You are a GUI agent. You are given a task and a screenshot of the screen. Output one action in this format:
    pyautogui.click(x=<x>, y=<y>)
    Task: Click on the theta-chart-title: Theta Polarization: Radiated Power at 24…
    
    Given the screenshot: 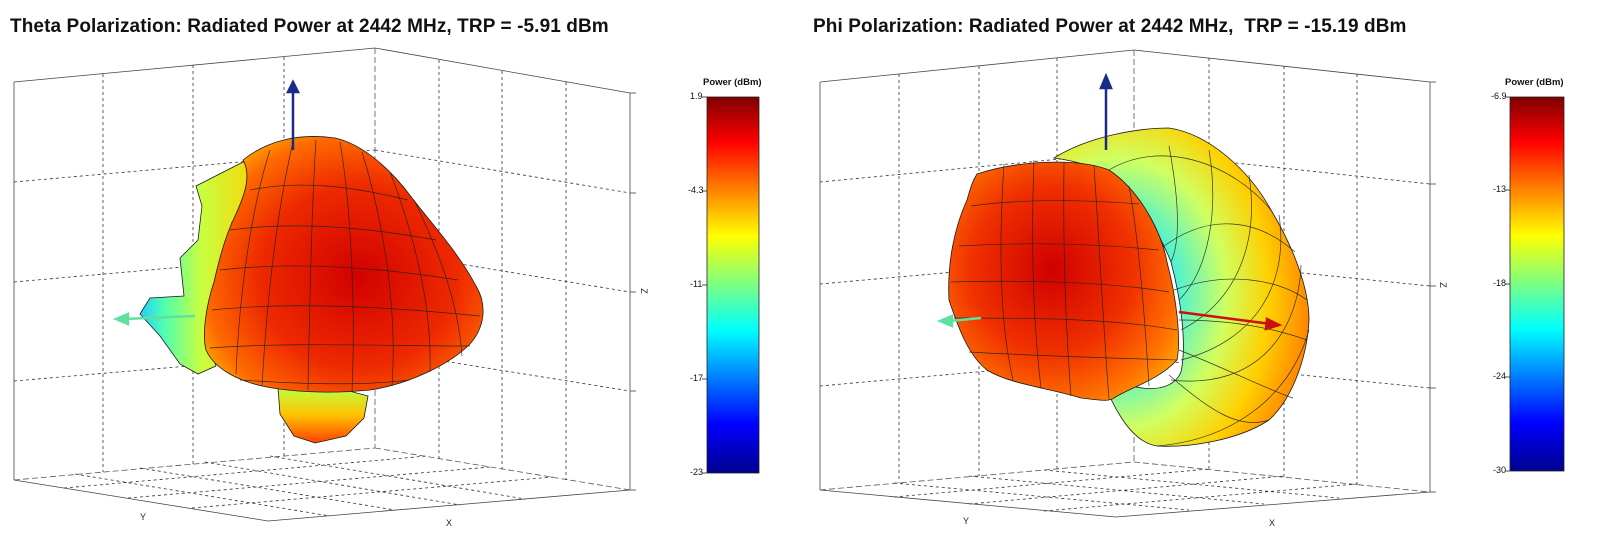 What is the action you would take?
    pyautogui.click(x=309, y=26)
    